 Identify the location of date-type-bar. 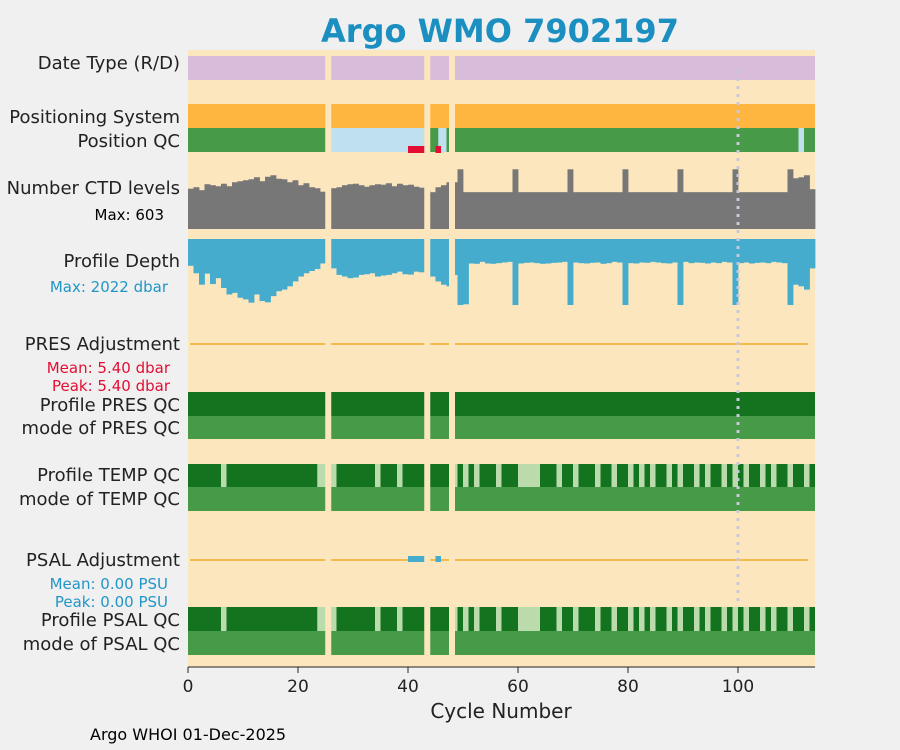
(501, 68).